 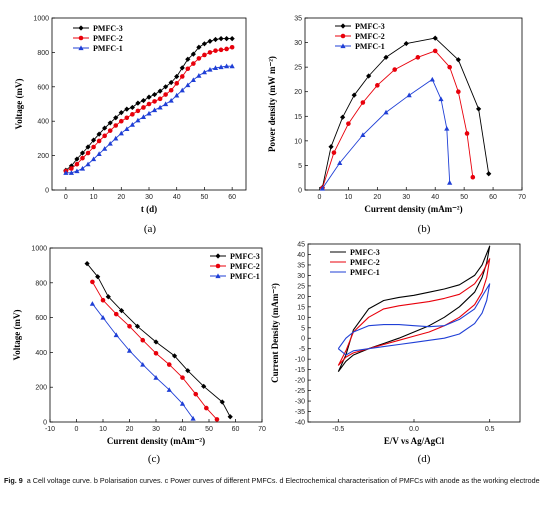 I want to click on y-tick-label: -5, so click(x=302, y=349).